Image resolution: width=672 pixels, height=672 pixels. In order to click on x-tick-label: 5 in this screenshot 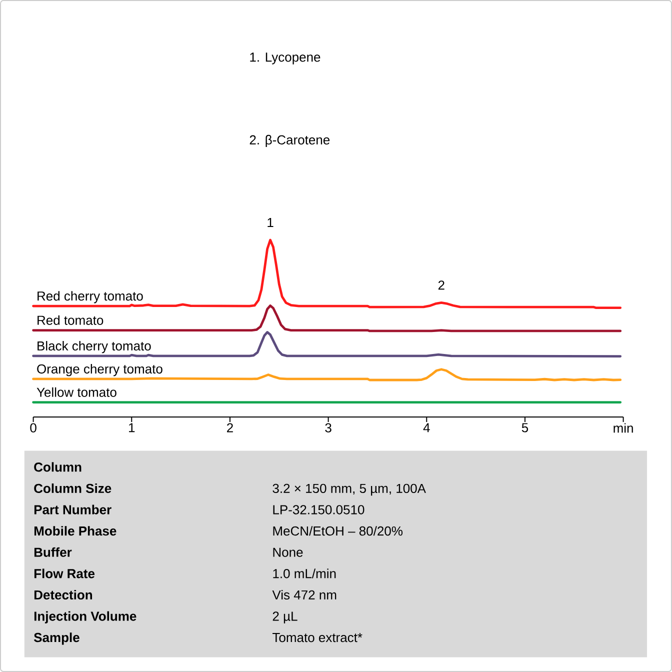, I will do `click(525, 427)`.